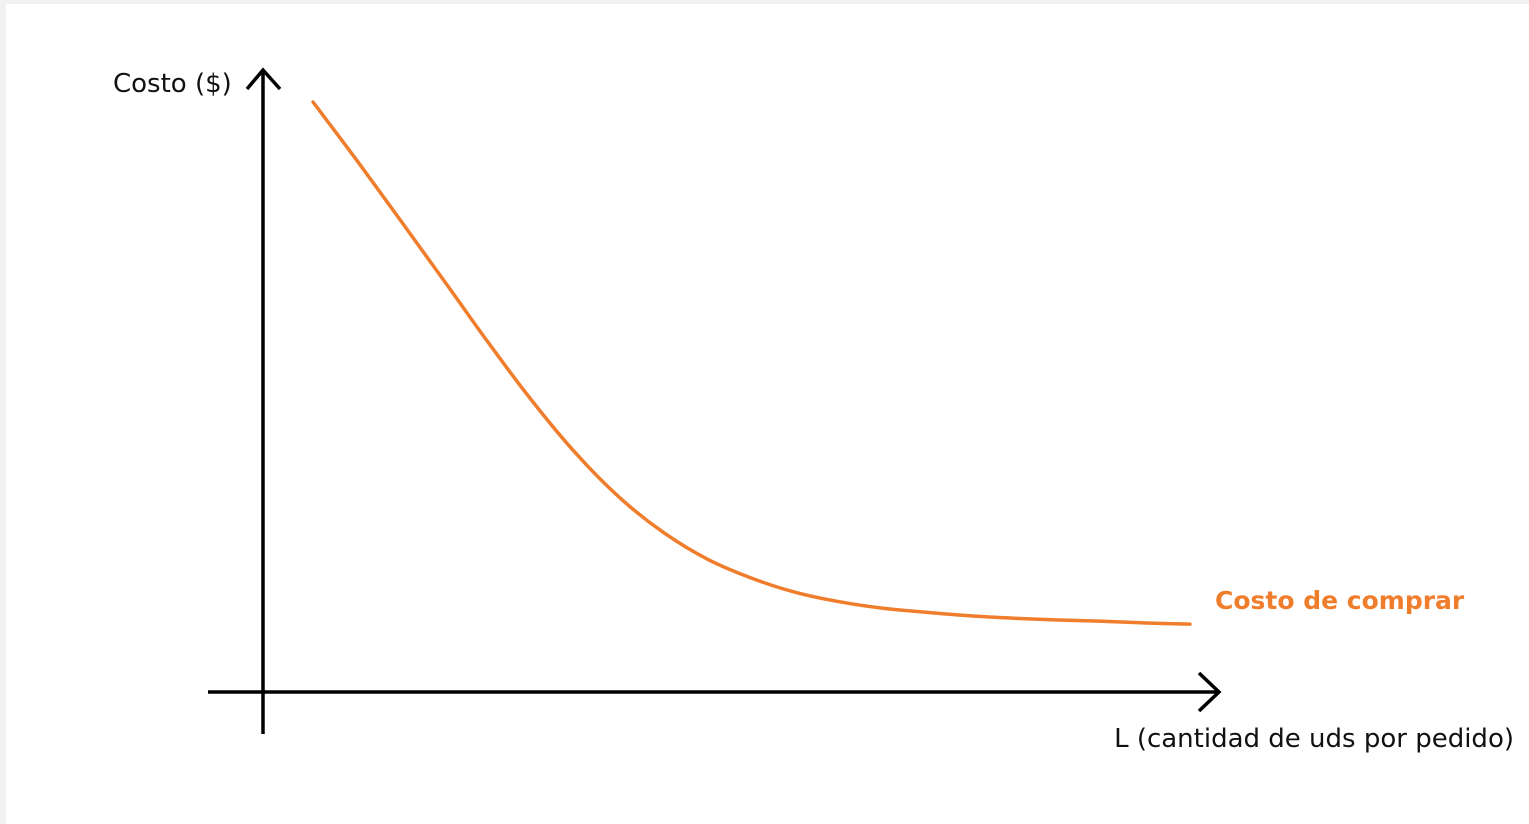  Describe the element at coordinates (1209, 692) in the screenshot. I see `x-axis-arrow` at that location.